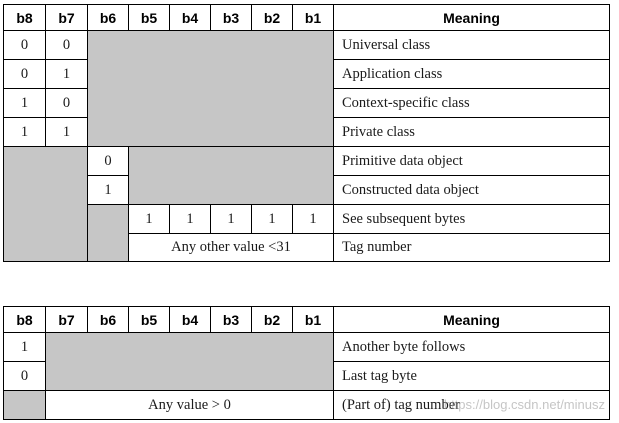  What do you see at coordinates (149, 219) in the screenshot?
I see `cell-b5: 1` at bounding box center [149, 219].